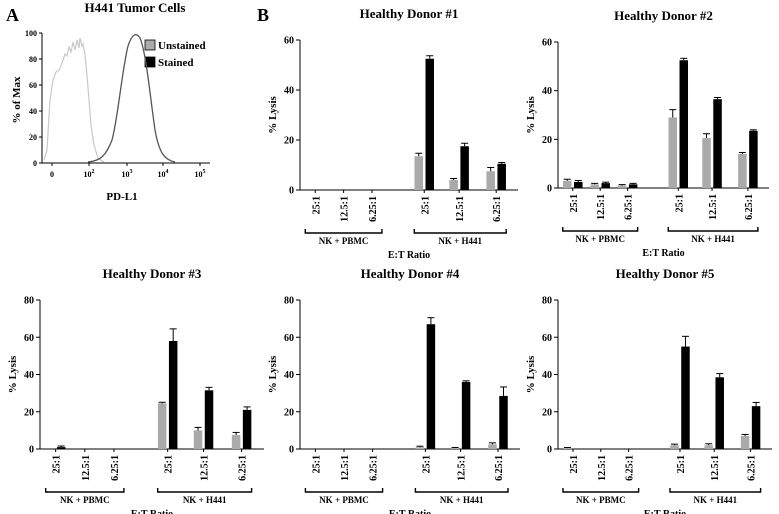 Image resolution: width=779 pixels, height=514 pixels. I want to click on legend-label-unstained: Unstained, so click(182, 46).